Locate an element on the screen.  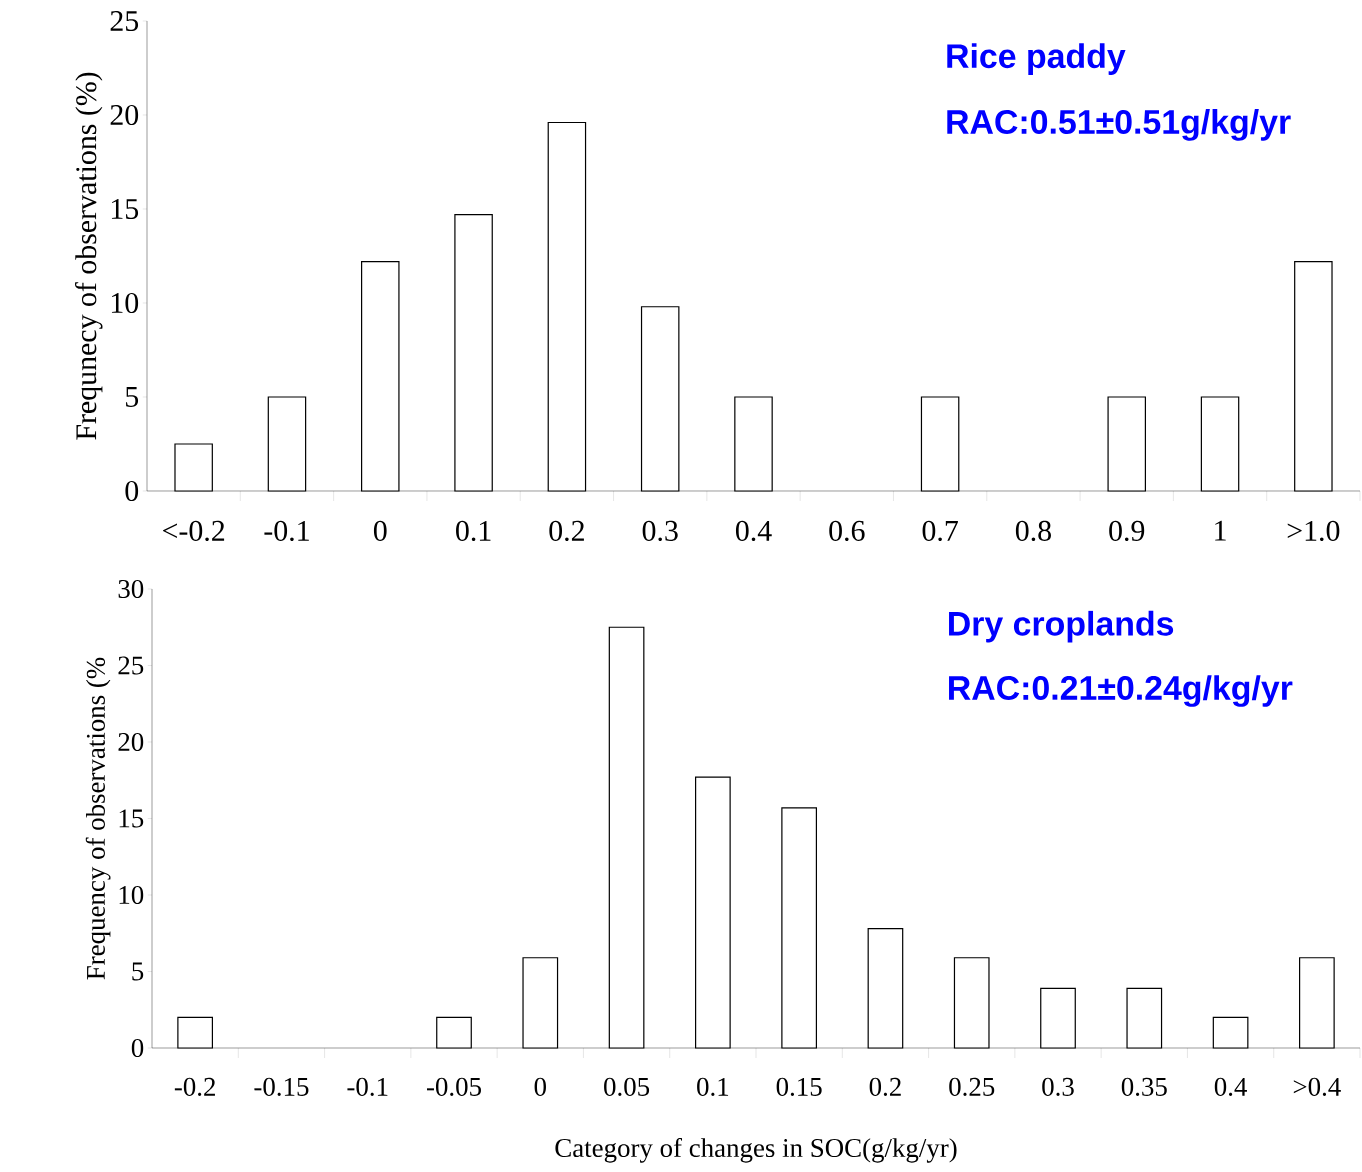
x-tick-label: -0.15 is located at coordinates (281, 1087).